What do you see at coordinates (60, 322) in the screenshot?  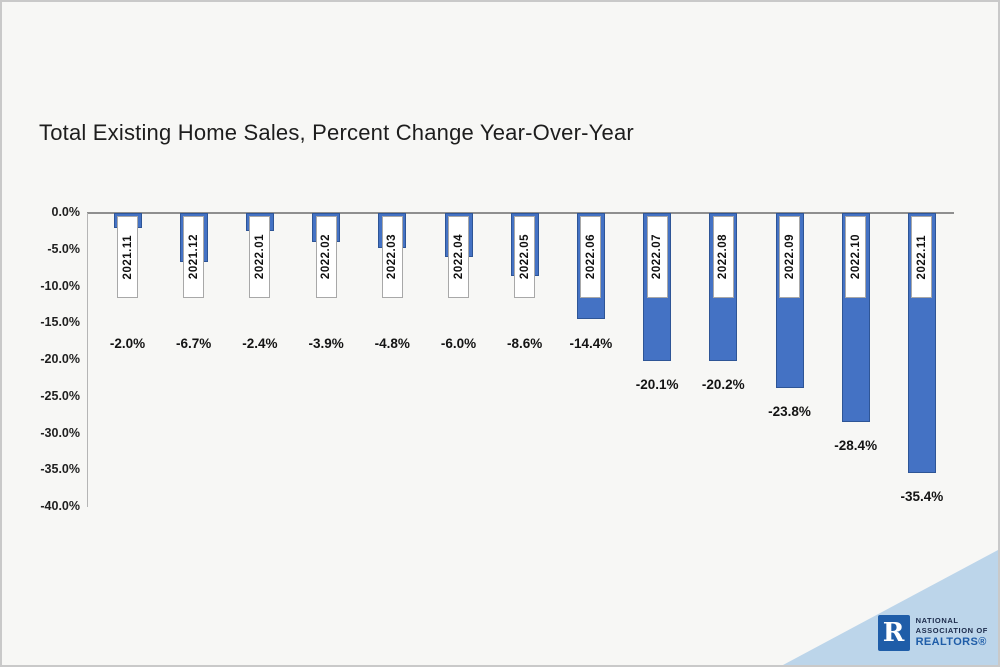 I see `y-tick-label: -15.0%` at bounding box center [60, 322].